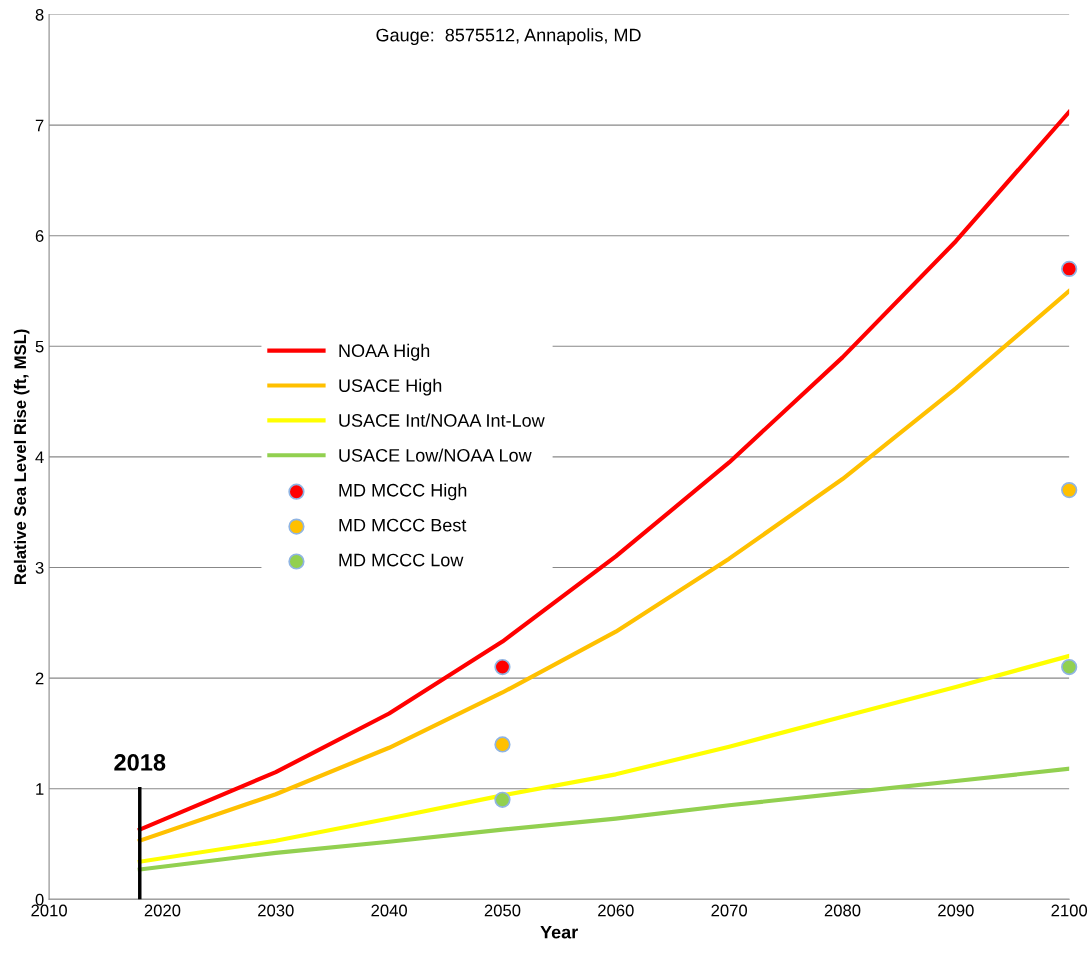 Image resolution: width=1091 pixels, height=967 pixels. What do you see at coordinates (559, 932) in the screenshot?
I see `x-axis-title: Year` at bounding box center [559, 932].